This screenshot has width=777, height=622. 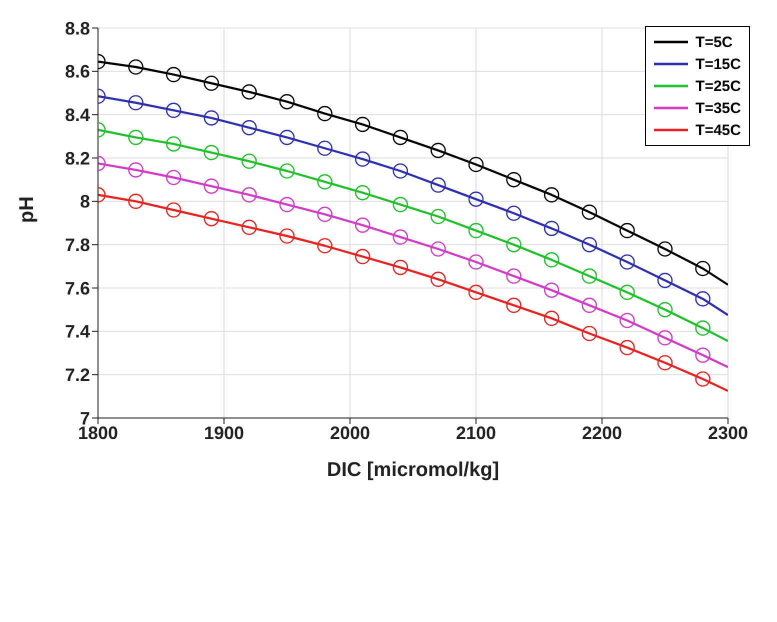 What do you see at coordinates (77, 288) in the screenshot?
I see `y-tick-label: 7.6` at bounding box center [77, 288].